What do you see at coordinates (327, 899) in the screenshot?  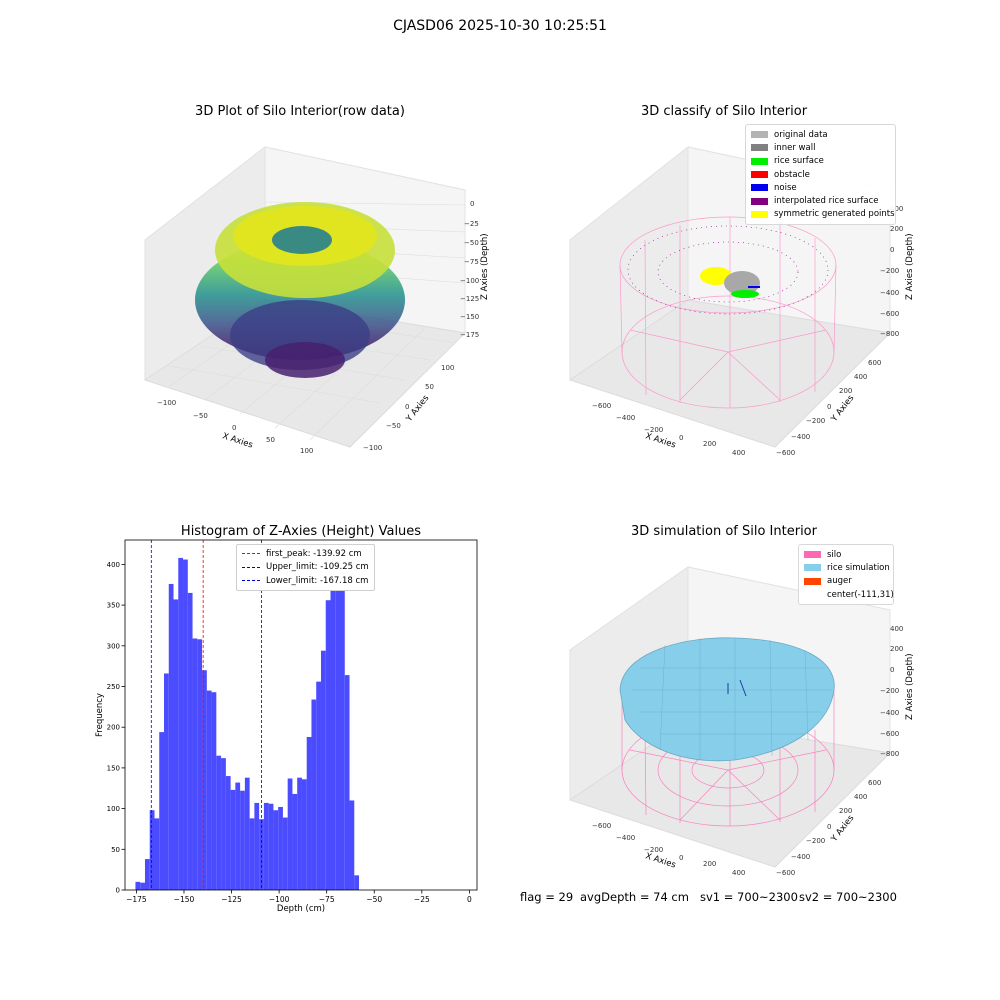 I see `x-tick-label: −75` at bounding box center [327, 899].